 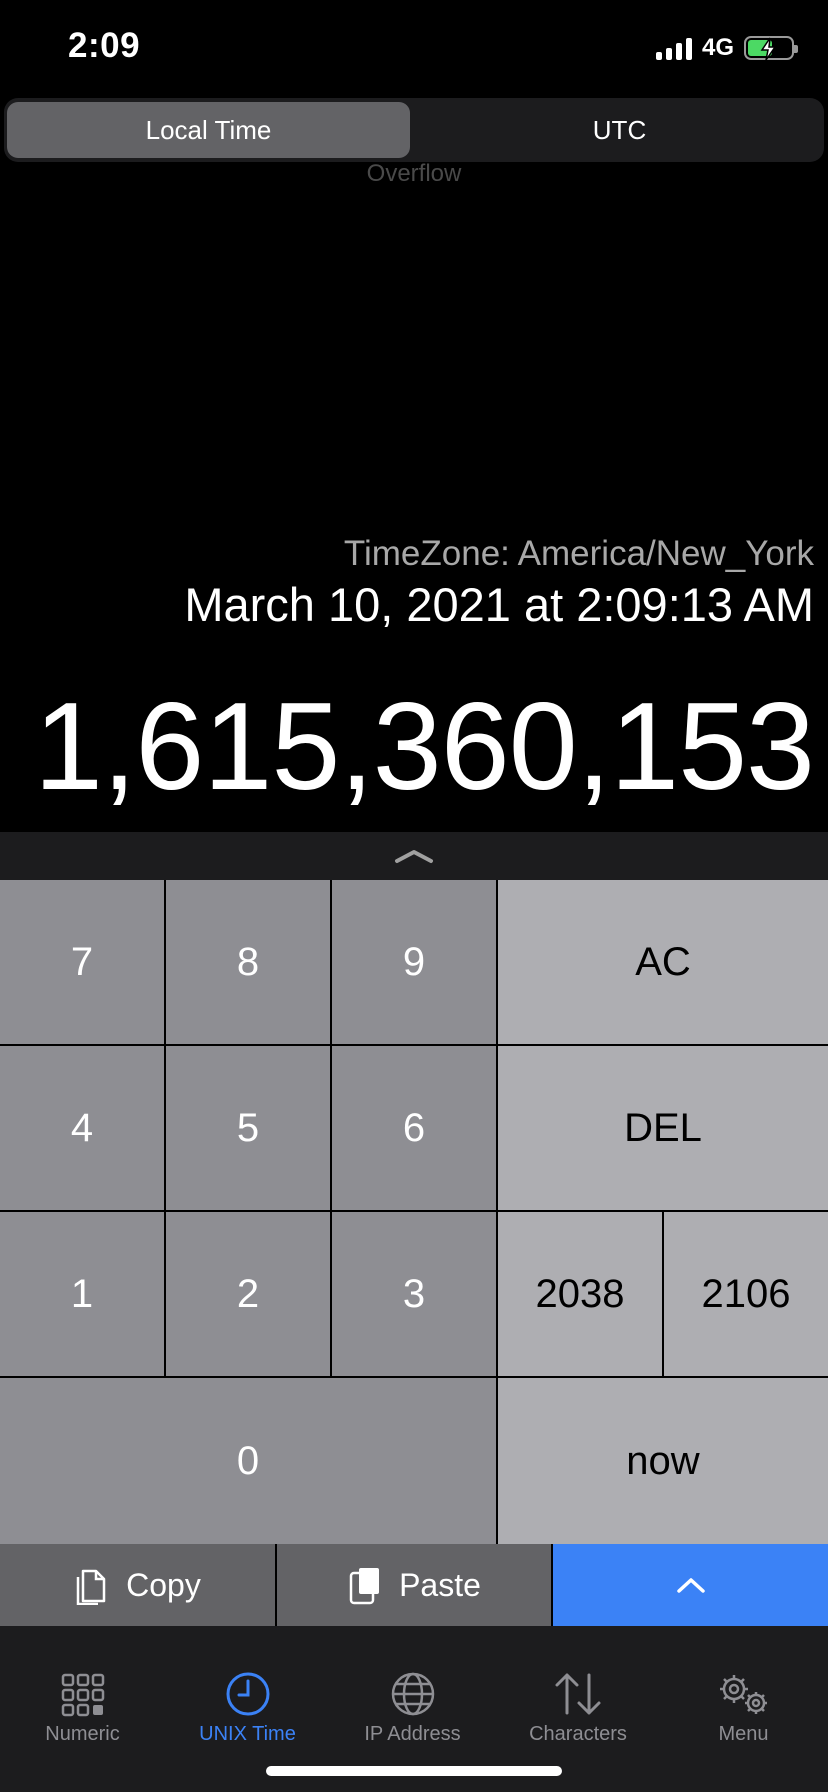 I want to click on timezone-mode-segmented-control: Local Time UTC, so click(x=414, y=130).